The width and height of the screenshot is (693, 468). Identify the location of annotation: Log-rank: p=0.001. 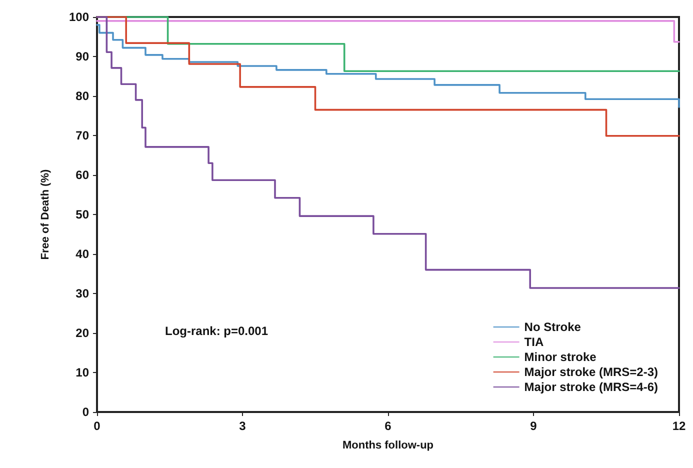
(216, 331).